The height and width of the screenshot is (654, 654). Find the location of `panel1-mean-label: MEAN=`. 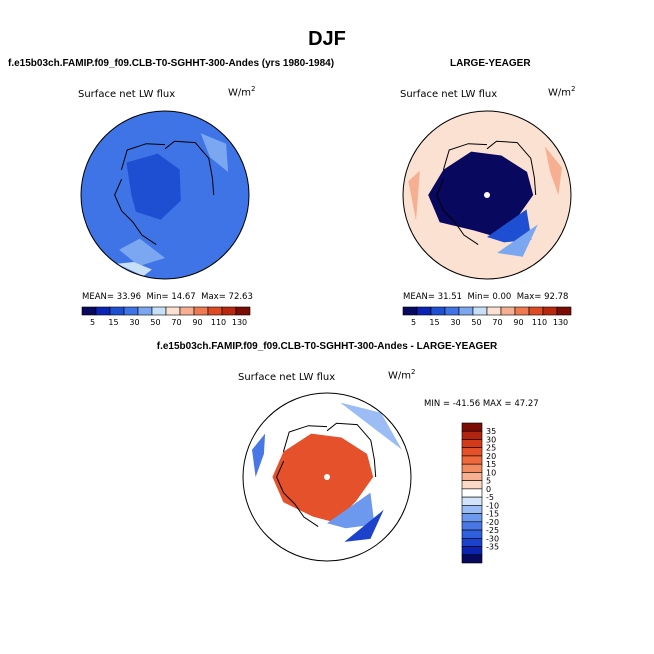

panel1-mean-label: MEAN= is located at coordinates (98, 297).